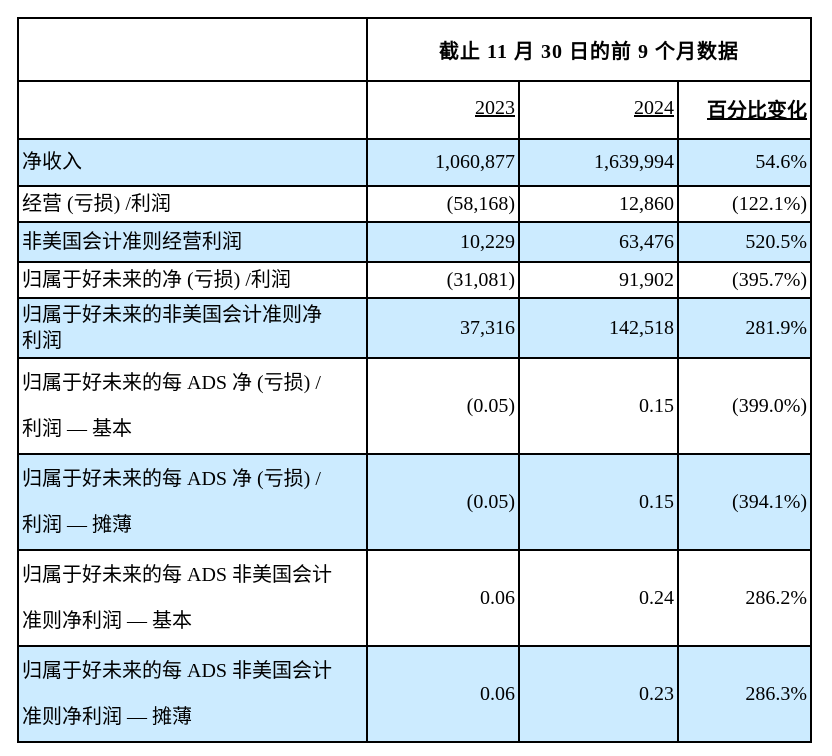  What do you see at coordinates (598, 242) in the screenshot?
I see `value-2024: 63,476` at bounding box center [598, 242].